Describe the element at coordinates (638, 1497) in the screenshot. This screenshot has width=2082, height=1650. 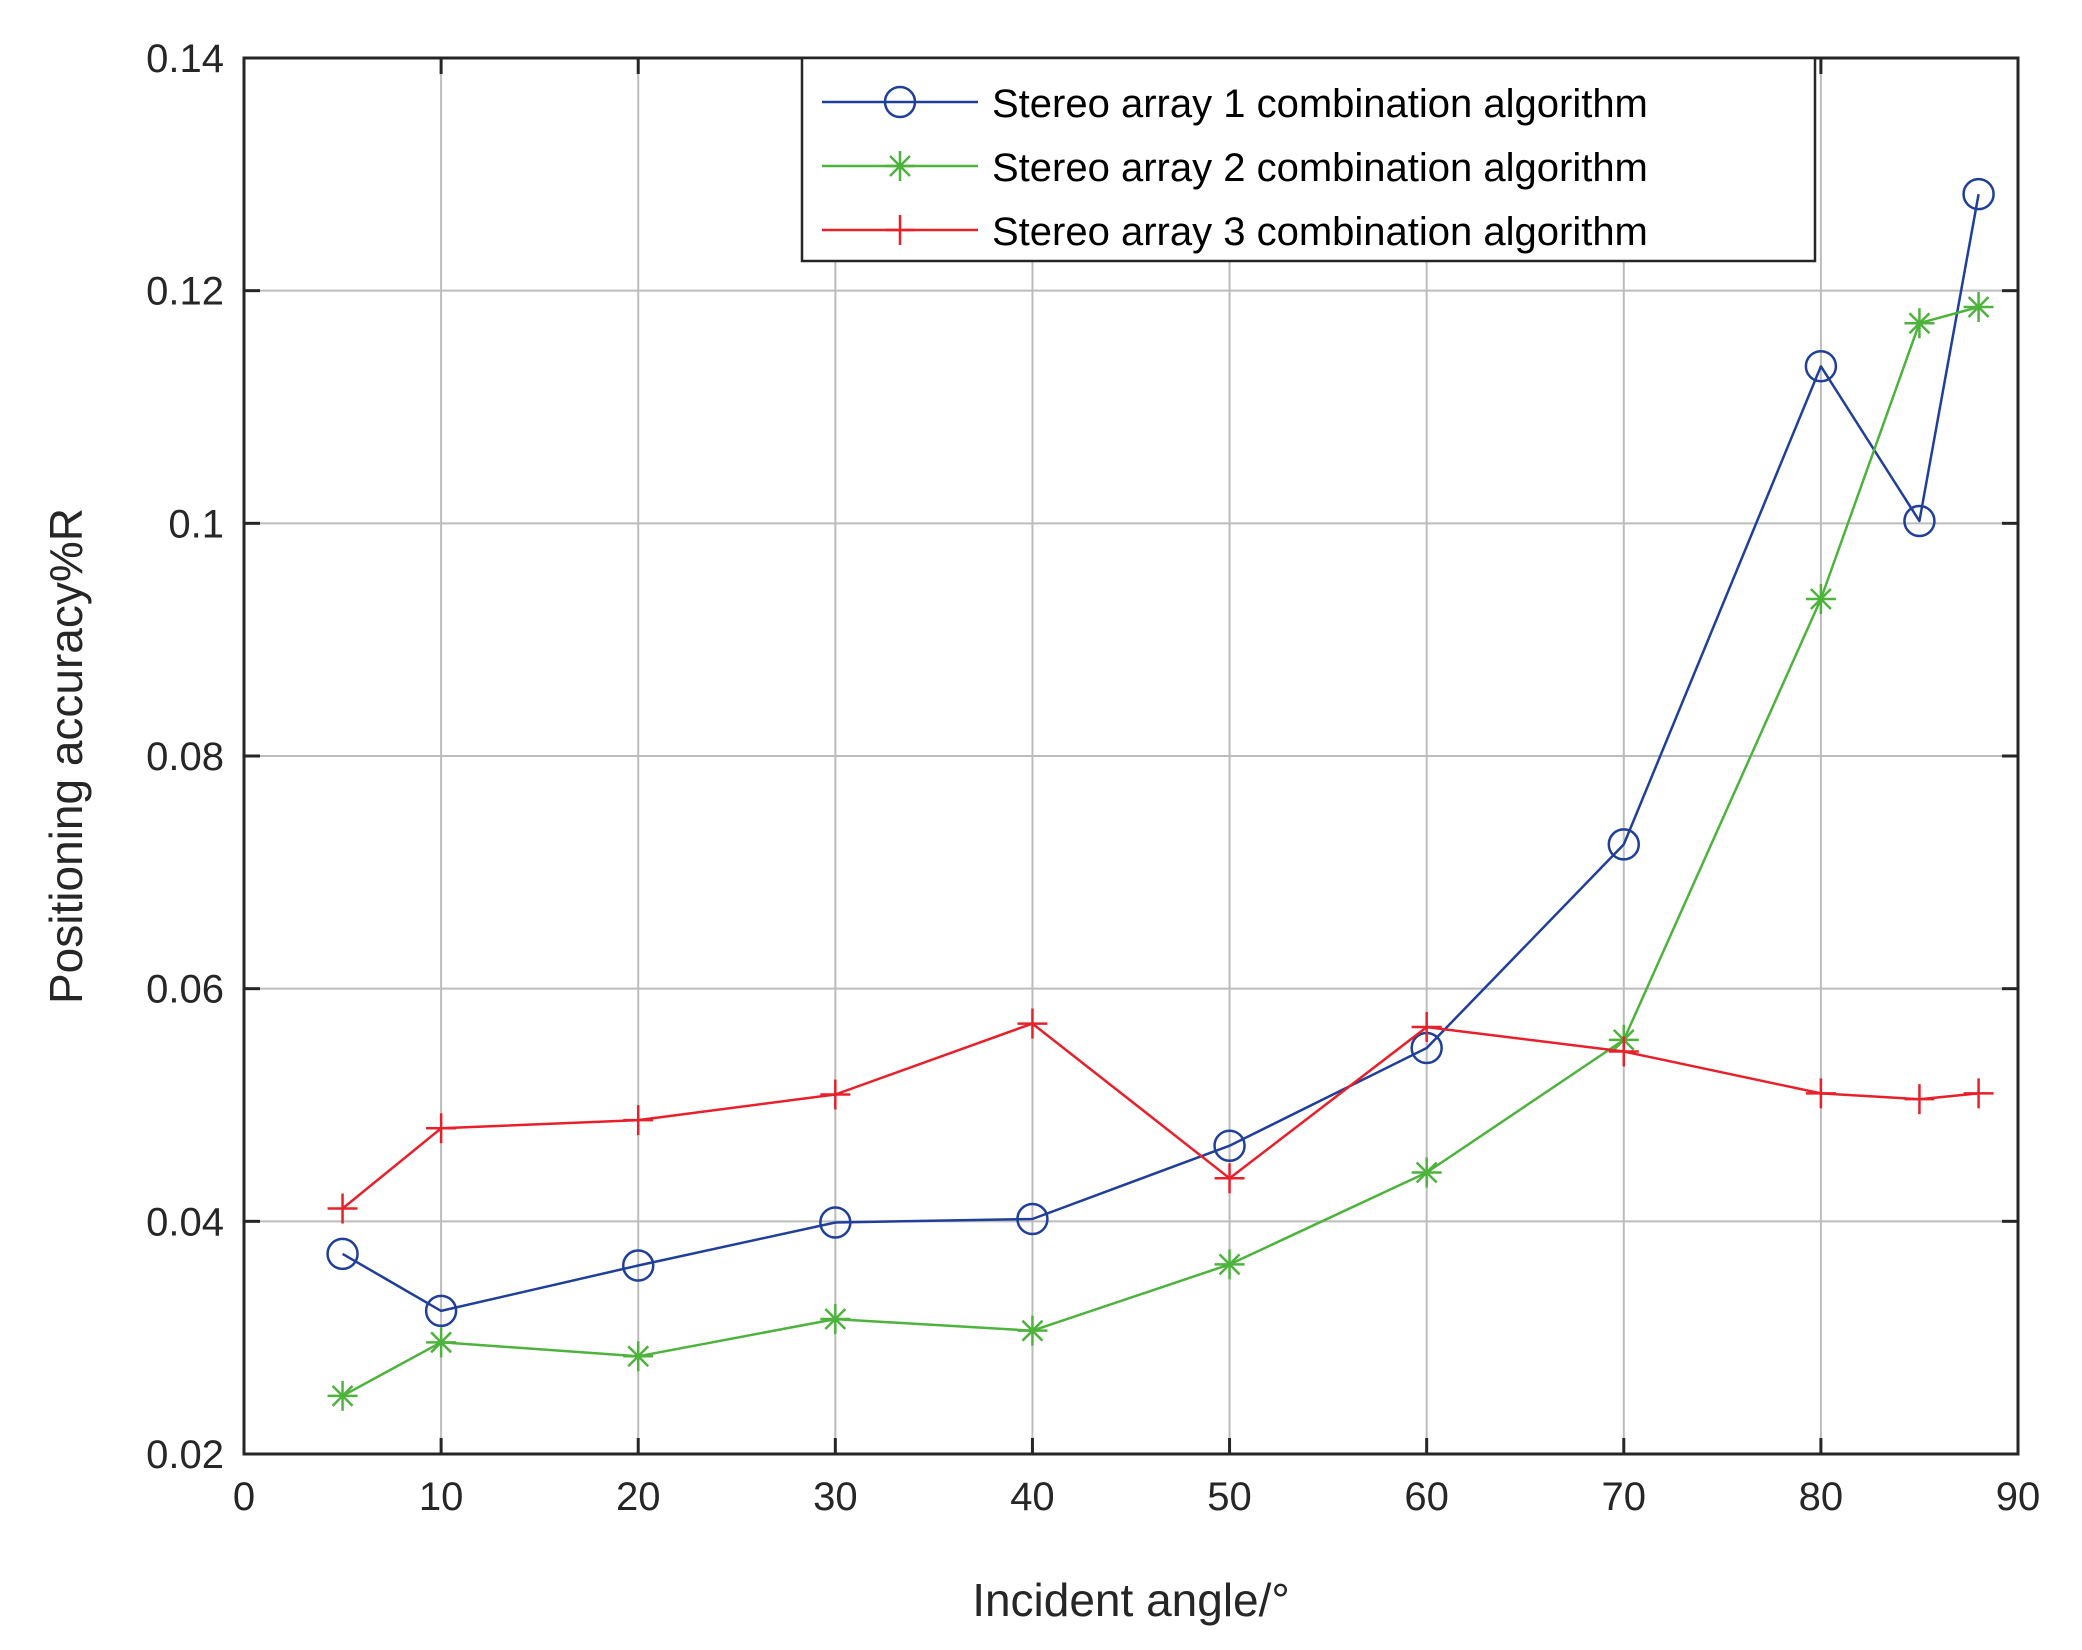
I see `x-tick-label: 20` at that location.